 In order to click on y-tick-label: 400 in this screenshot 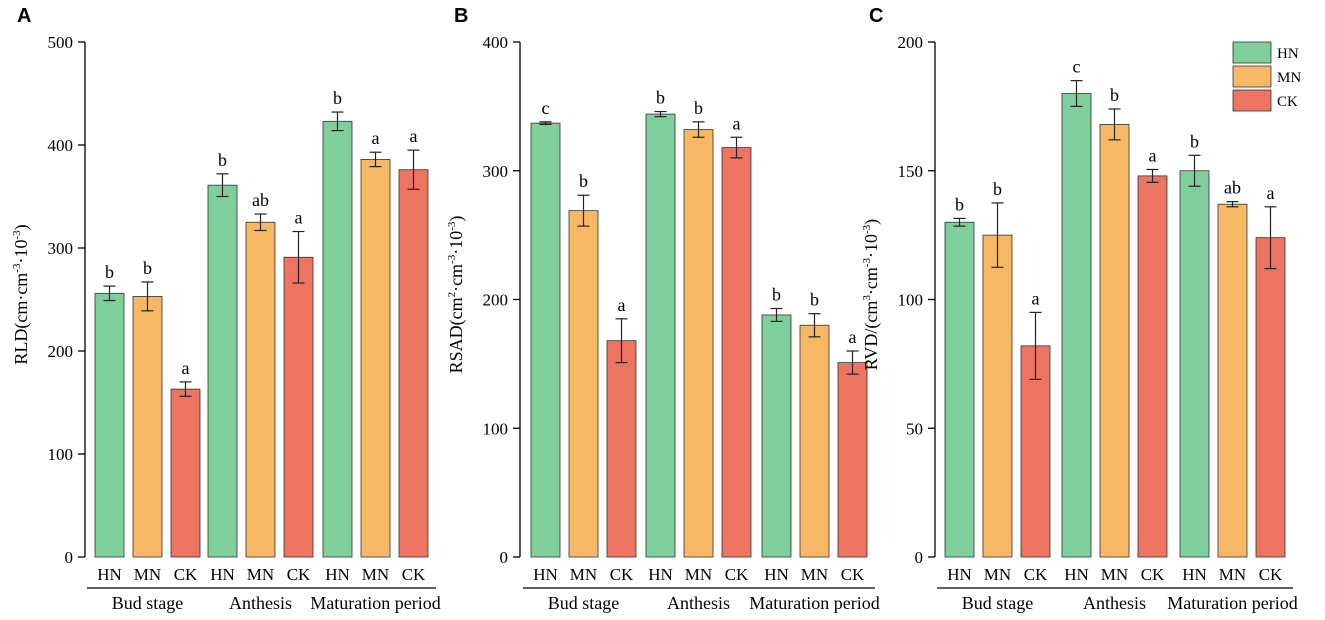, I will do `click(496, 42)`.